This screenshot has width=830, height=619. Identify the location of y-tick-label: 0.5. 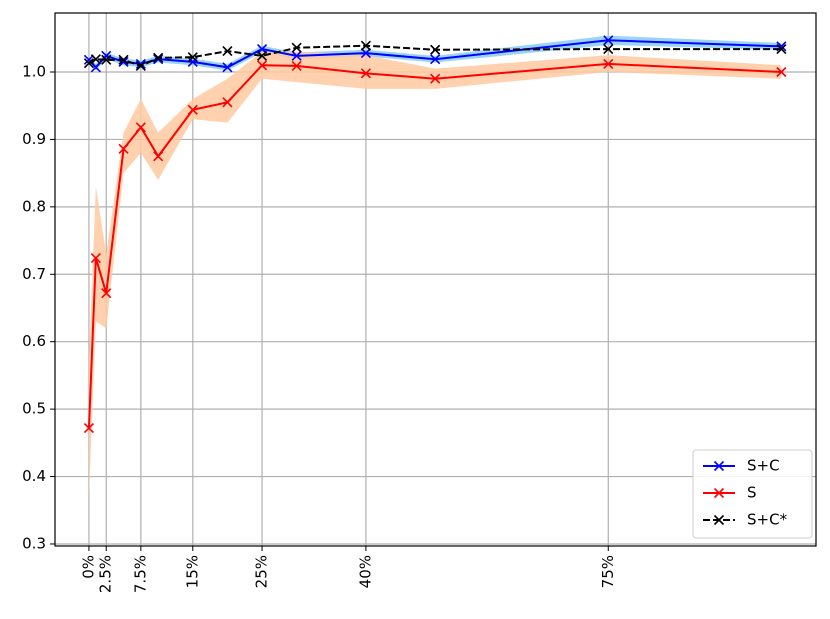
(34, 409).